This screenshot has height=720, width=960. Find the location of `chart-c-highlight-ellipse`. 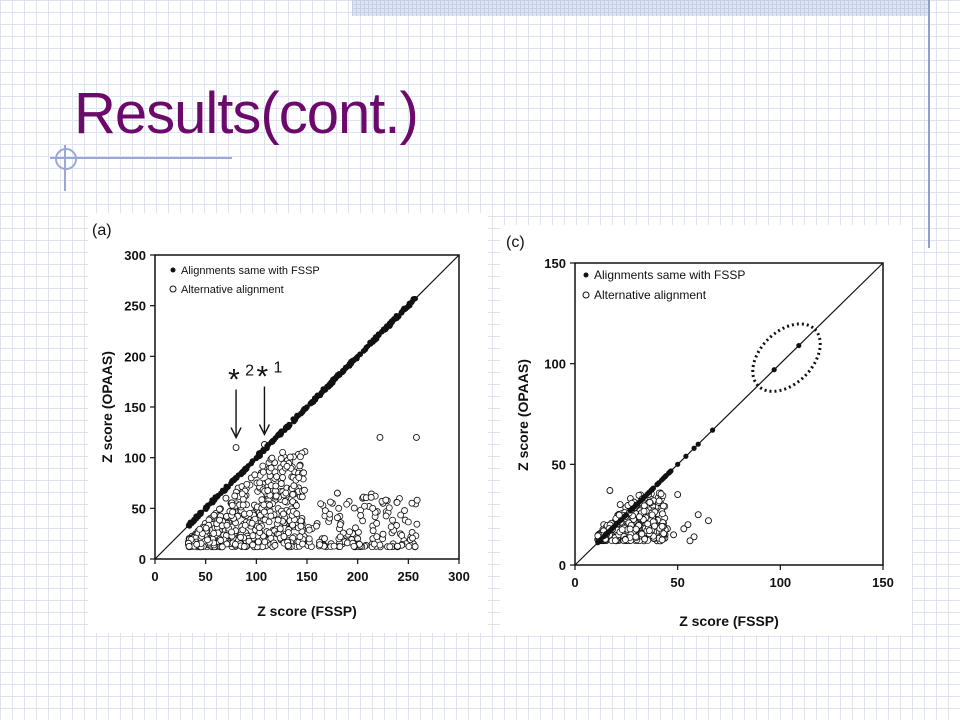

chart-c-highlight-ellipse is located at coordinates (786, 357).